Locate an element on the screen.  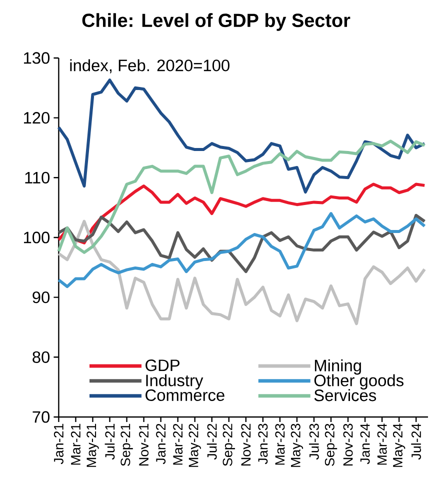
x-tick-label: Sep-21 is located at coordinates (126, 445).